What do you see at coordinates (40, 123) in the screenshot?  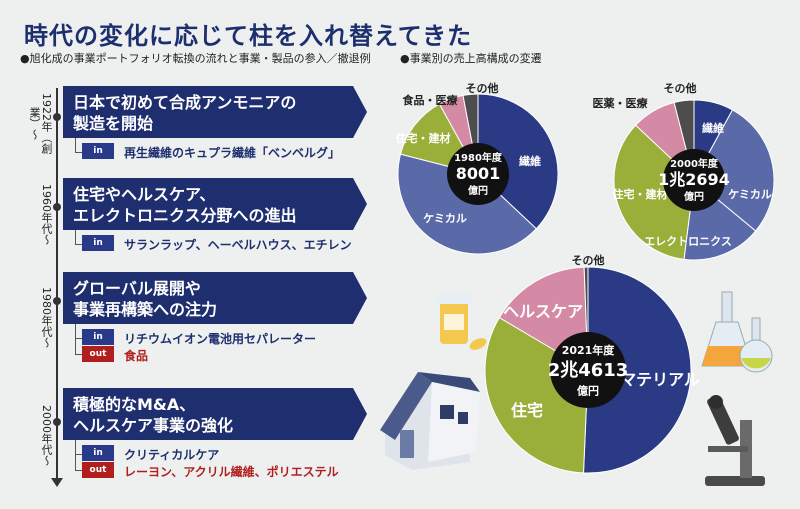 I see `era-label: 1922年（創業）〜` at bounding box center [40, 123].